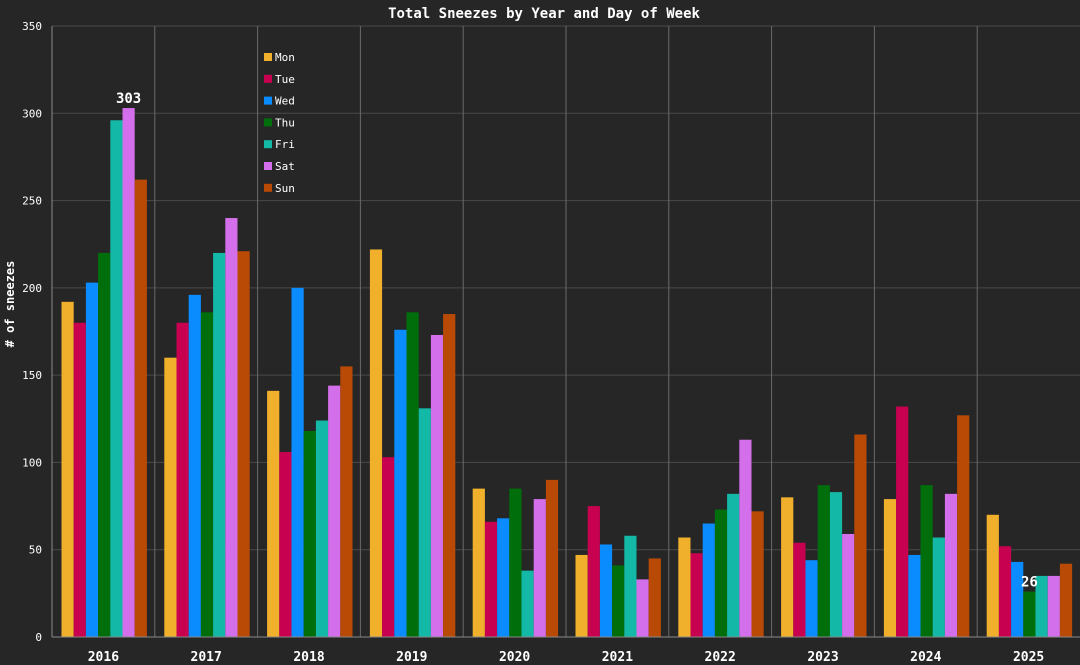 The height and width of the screenshot is (665, 1080). What do you see at coordinates (285, 144) in the screenshot?
I see `legend-label-fri: Fri` at bounding box center [285, 144].